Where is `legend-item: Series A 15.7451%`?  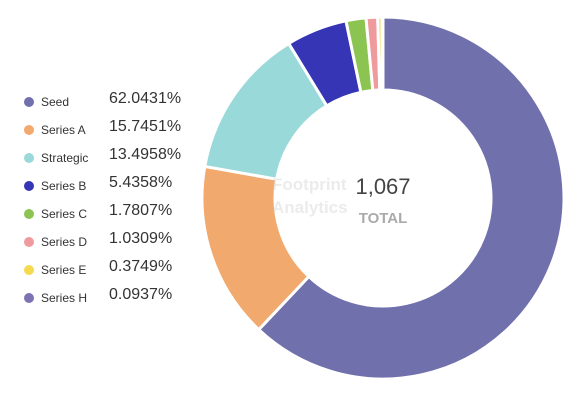 legend-item: Series A 15.7451% is located at coordinates (117, 130).